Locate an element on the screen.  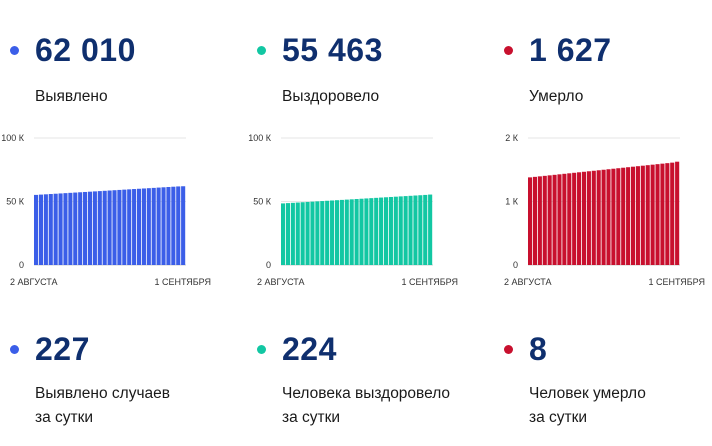
deaths-daily-label-line1: Человек умерло is located at coordinates (587, 393).